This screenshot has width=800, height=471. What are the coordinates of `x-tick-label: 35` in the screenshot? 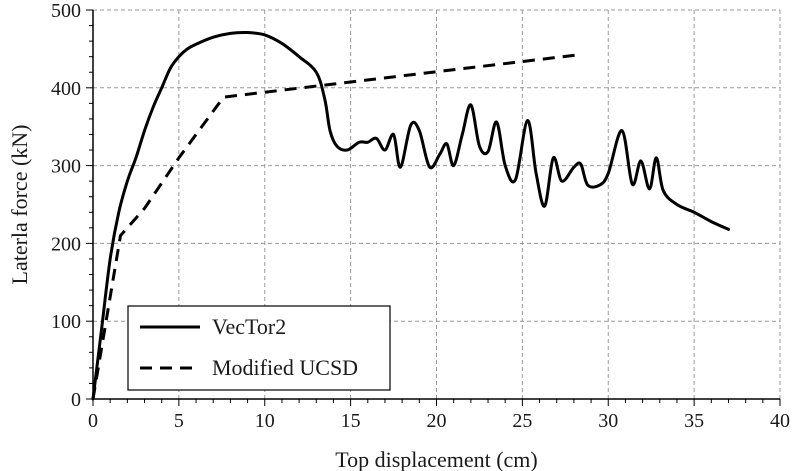 It's located at (694, 421).